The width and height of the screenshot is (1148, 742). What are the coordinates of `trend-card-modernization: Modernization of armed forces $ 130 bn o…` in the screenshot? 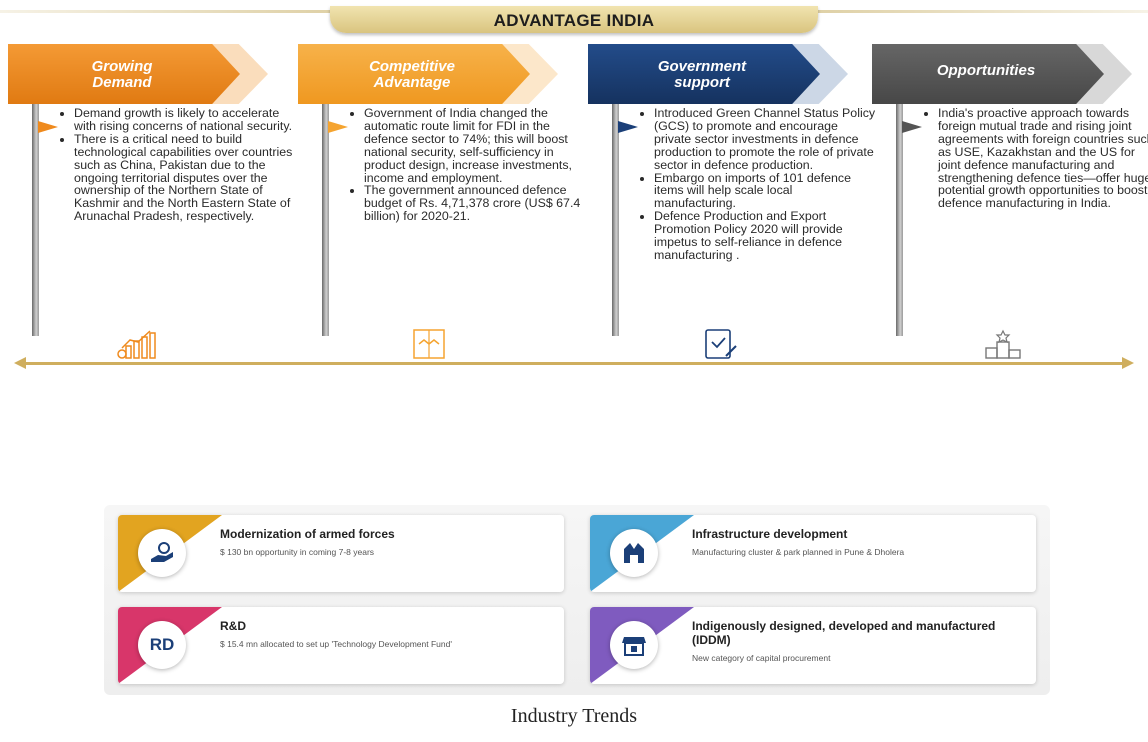 It's located at (341, 553).